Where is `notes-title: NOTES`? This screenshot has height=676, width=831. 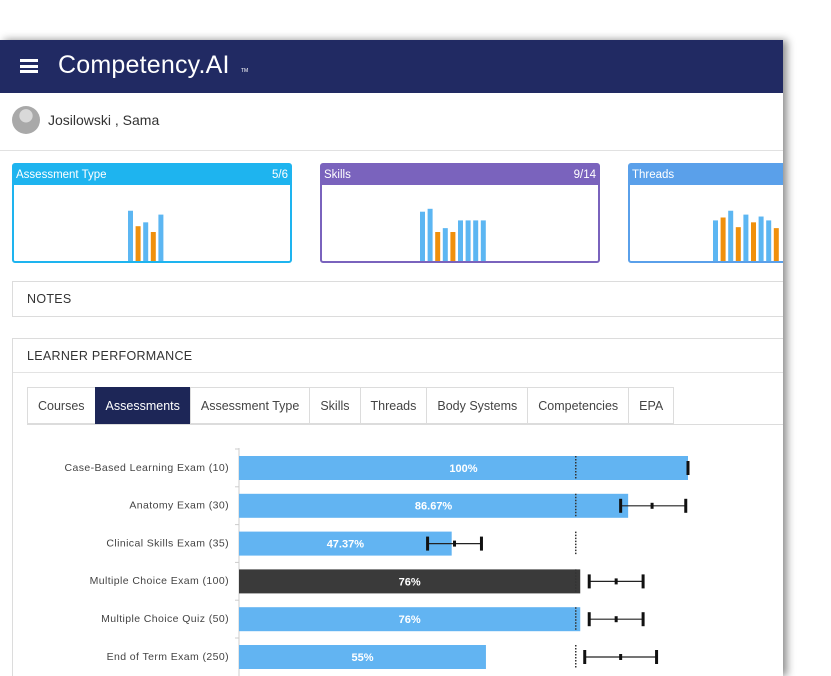 notes-title: NOTES is located at coordinates (49, 299).